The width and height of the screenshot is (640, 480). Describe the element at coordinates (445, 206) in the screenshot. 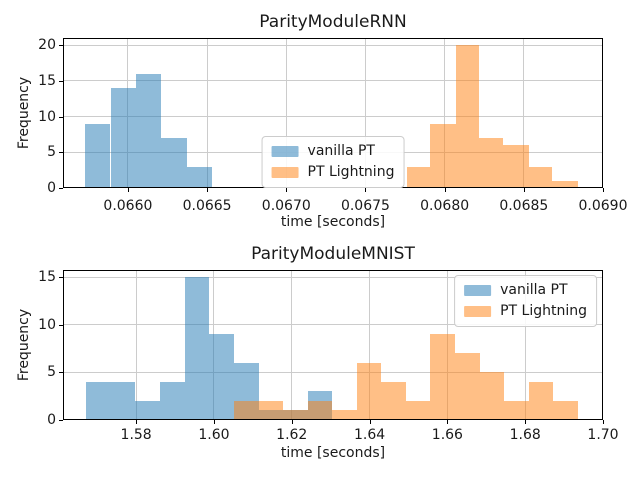

I see `x-tick-label: 0.0680` at that location.